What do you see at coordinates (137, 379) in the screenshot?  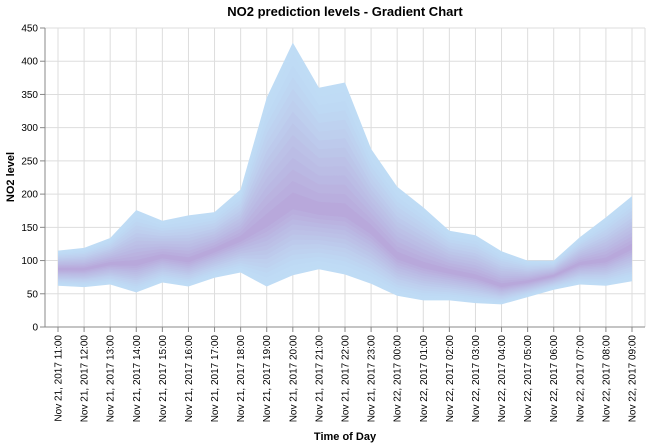 I see `x-tick-label: Nov 21, 2017 14:00` at bounding box center [137, 379].